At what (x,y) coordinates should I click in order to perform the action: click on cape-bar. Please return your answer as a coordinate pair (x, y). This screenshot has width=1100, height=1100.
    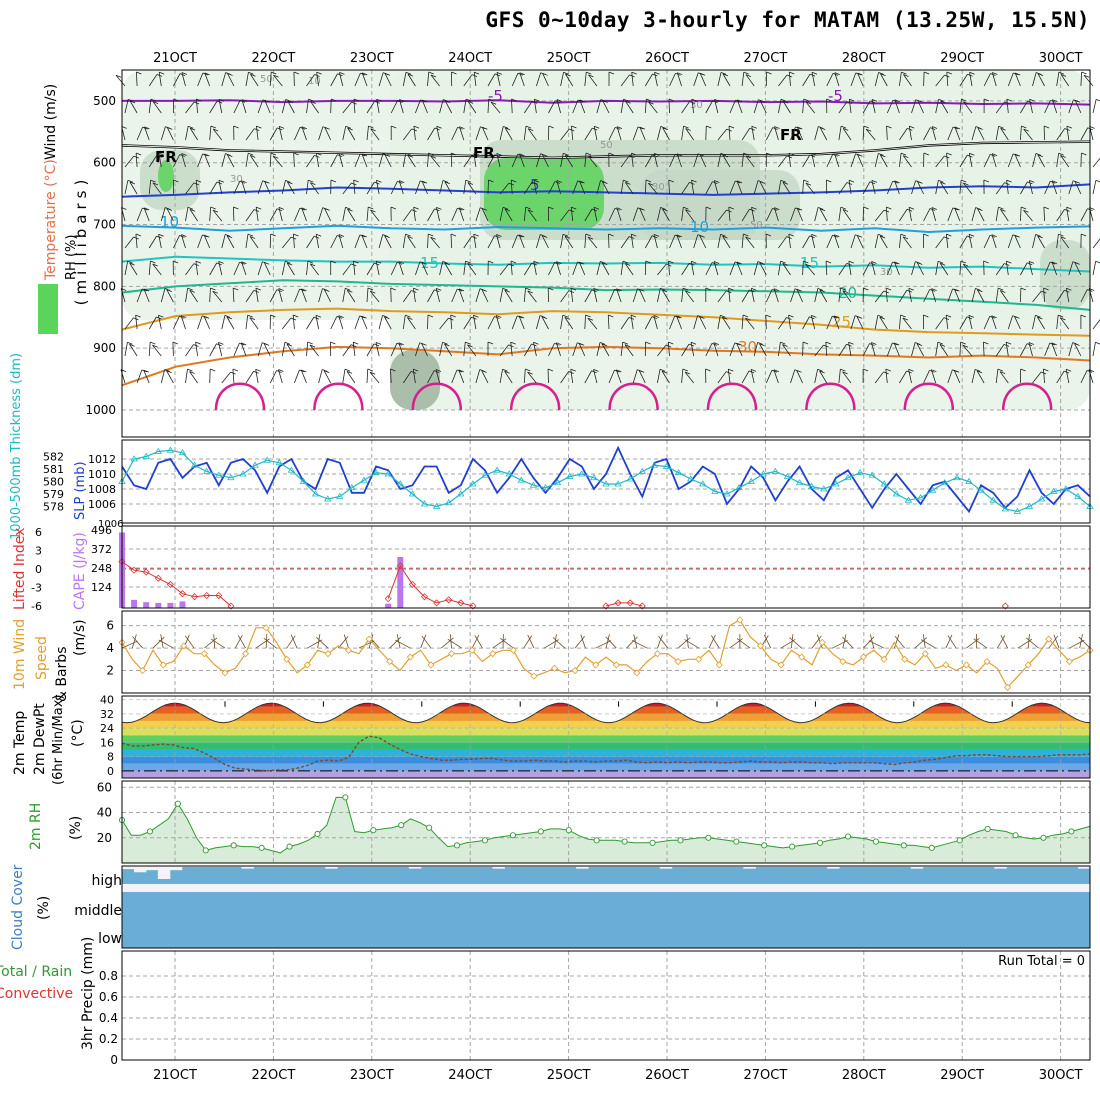
    Looking at the image, I should click on (158, 605).